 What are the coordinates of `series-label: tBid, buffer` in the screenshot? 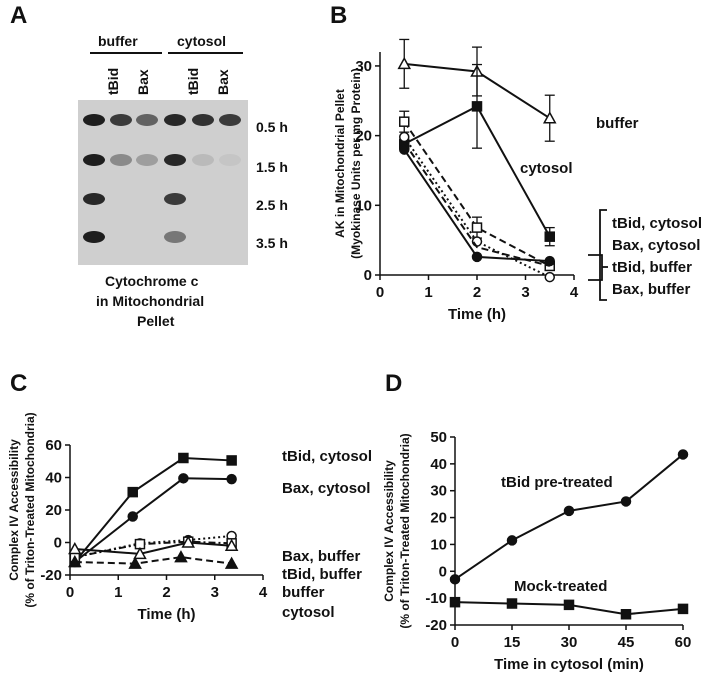 It's located at (322, 574).